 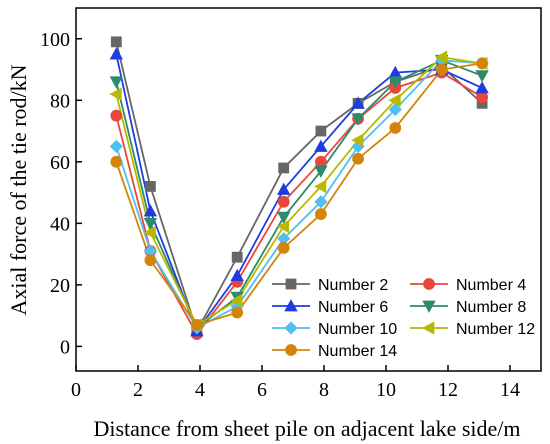 What do you see at coordinates (495, 329) in the screenshot?
I see `legend-label: Number 12` at bounding box center [495, 329].